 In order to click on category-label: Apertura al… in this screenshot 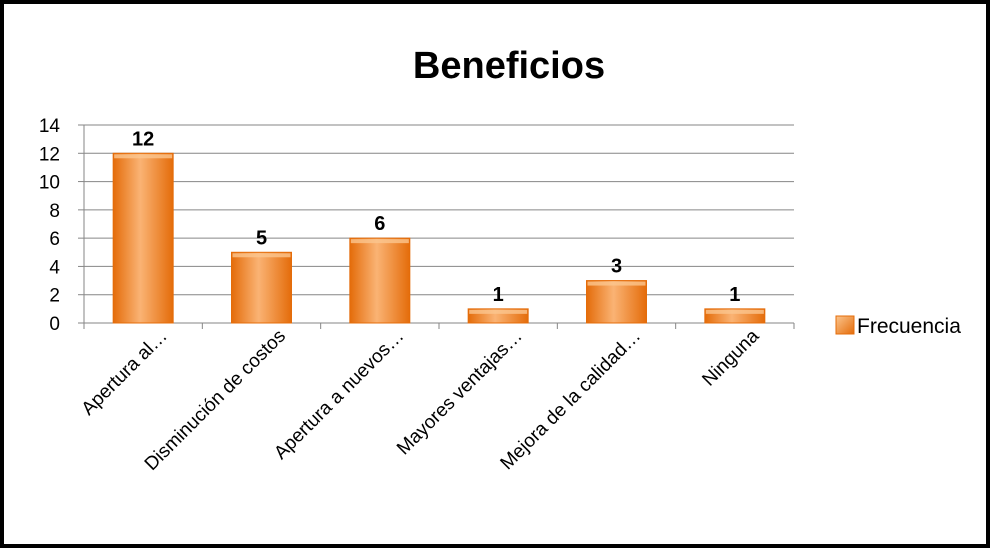, I will do `click(125, 373)`.